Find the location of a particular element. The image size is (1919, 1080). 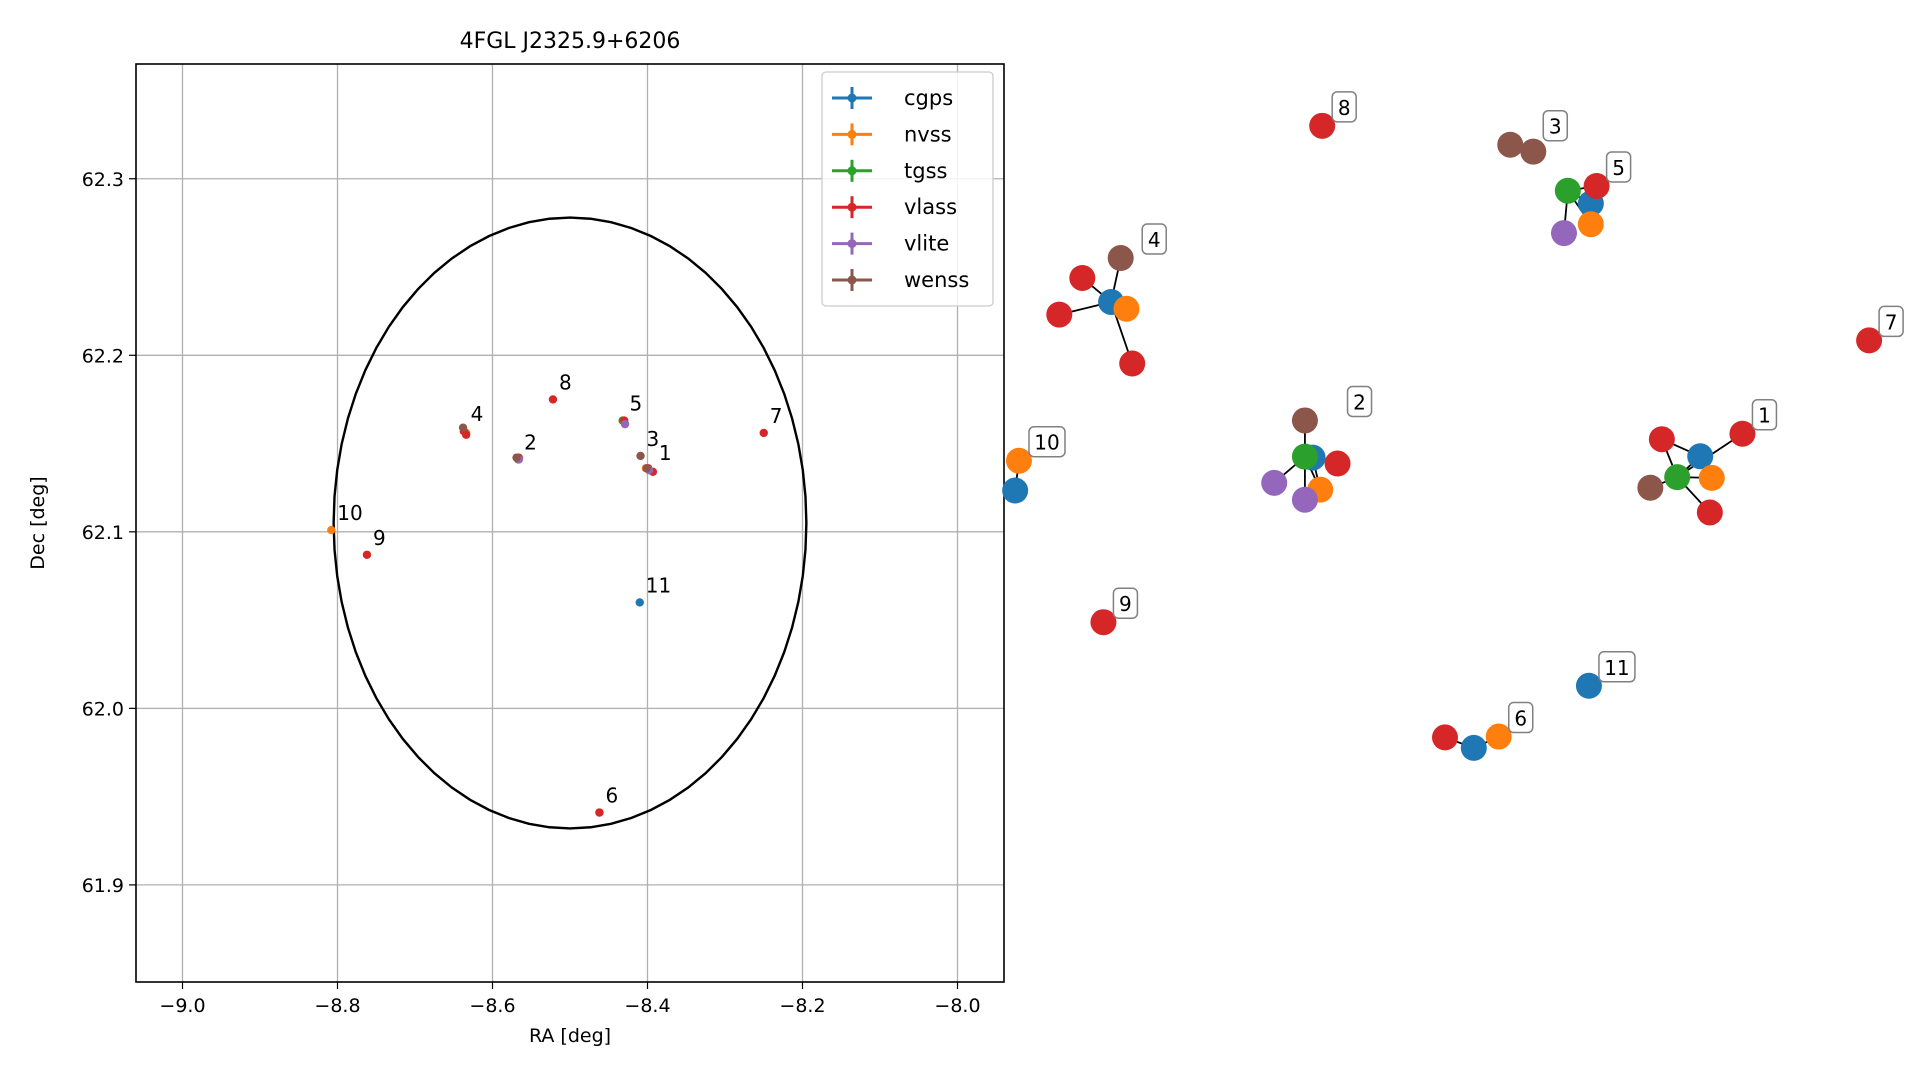

source-labels: 1 2 3 4 5 6 7 8 9 10 11 is located at coordinates (559, 588).